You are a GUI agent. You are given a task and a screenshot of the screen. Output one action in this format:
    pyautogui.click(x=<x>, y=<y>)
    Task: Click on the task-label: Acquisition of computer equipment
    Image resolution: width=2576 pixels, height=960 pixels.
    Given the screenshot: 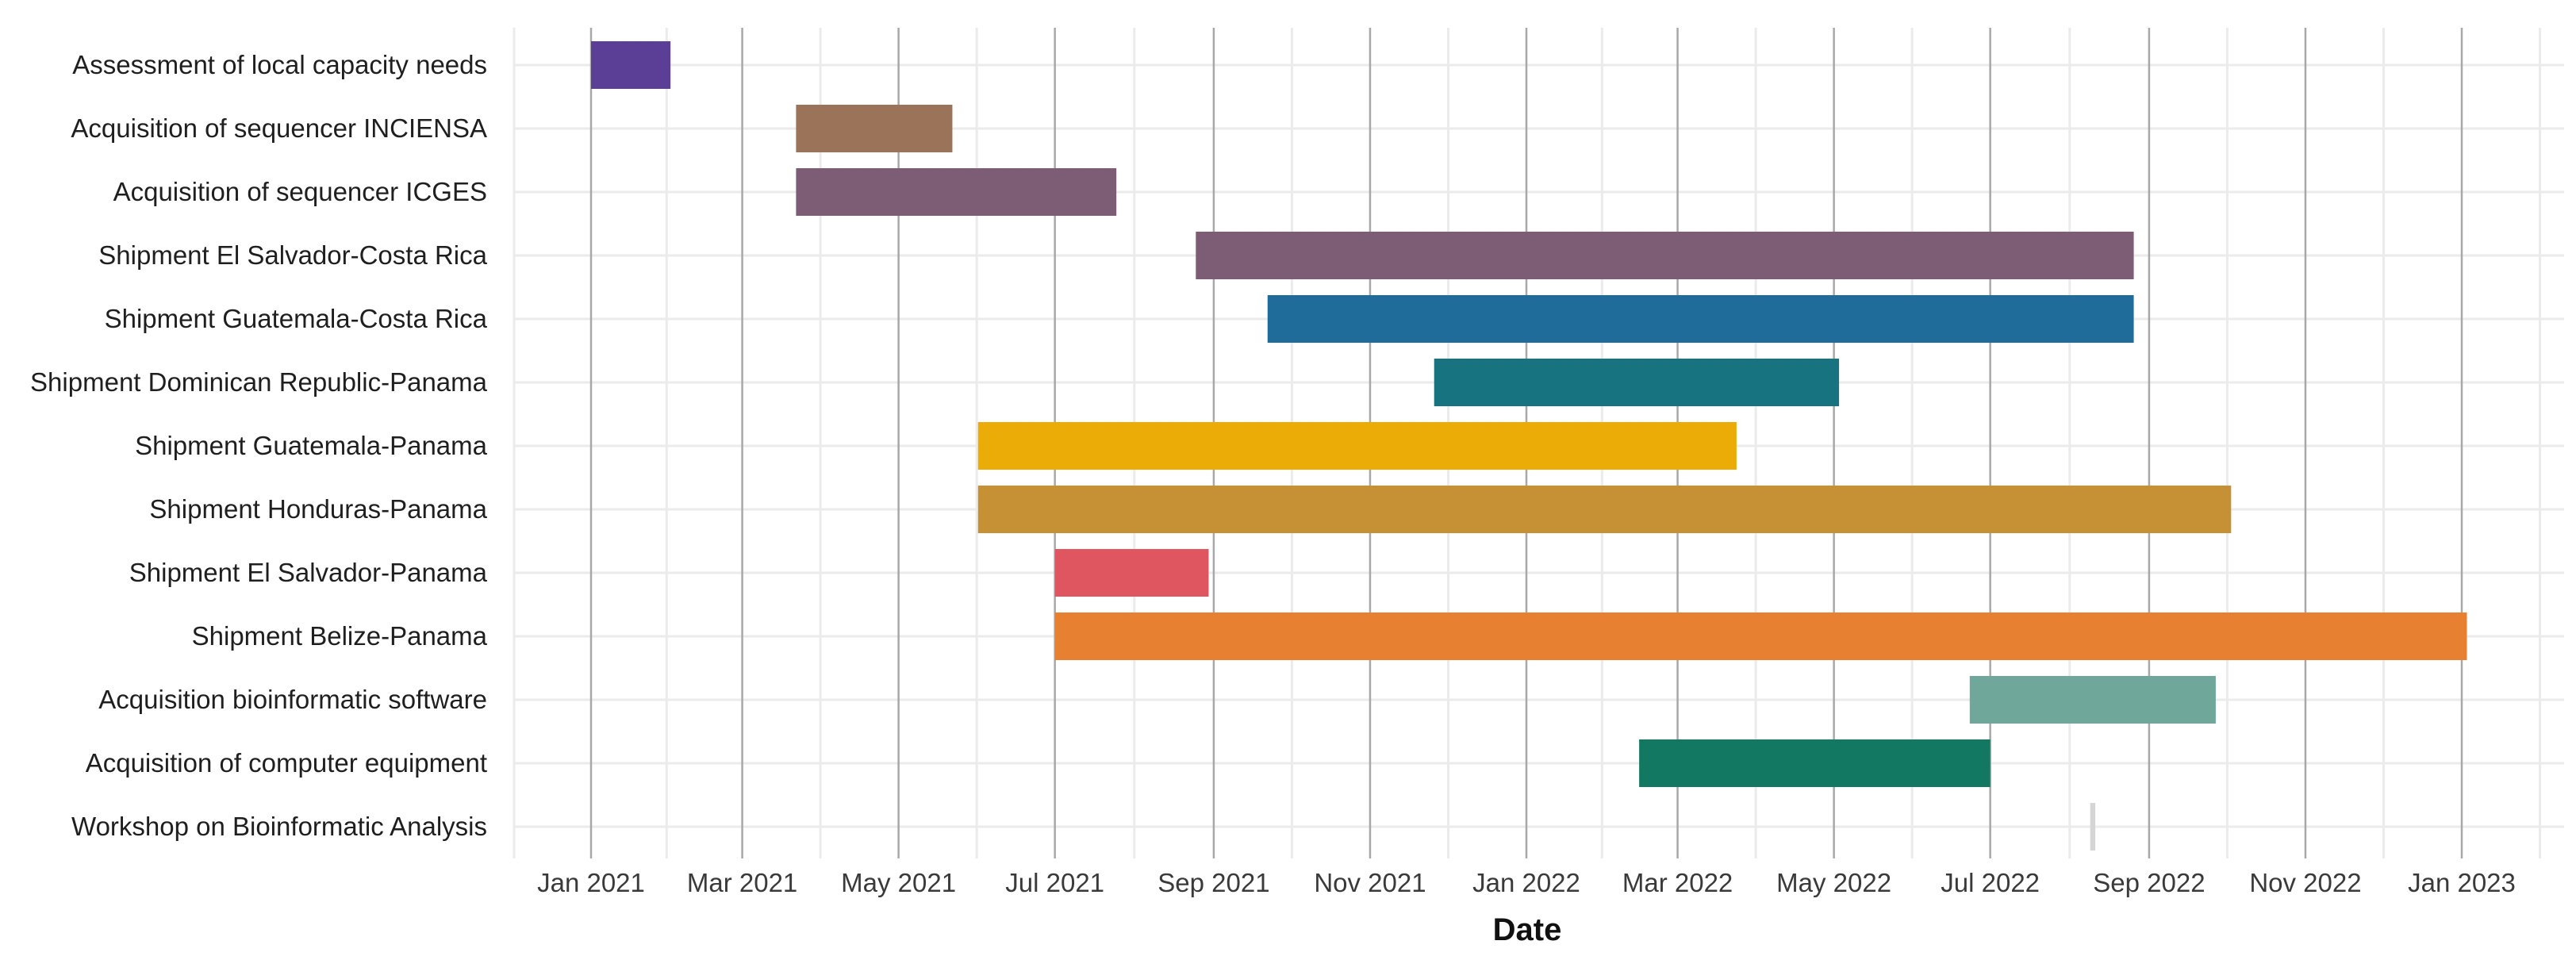 What is the action you would take?
    pyautogui.click(x=286, y=763)
    